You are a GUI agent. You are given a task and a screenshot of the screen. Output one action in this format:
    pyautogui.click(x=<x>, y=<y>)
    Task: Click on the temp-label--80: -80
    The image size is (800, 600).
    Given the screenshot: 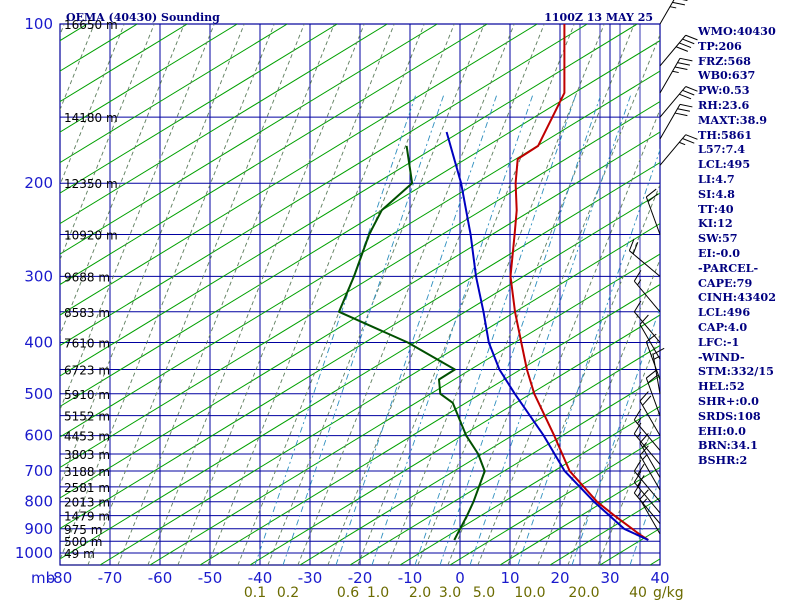 What is the action you would take?
    pyautogui.click(x=60, y=578)
    